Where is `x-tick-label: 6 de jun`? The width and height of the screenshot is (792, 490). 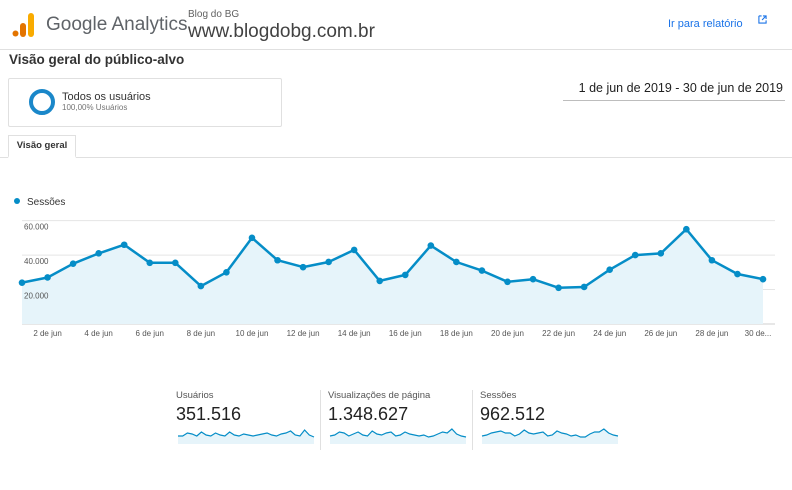 x-tick-label: 6 de jun is located at coordinates (150, 333).